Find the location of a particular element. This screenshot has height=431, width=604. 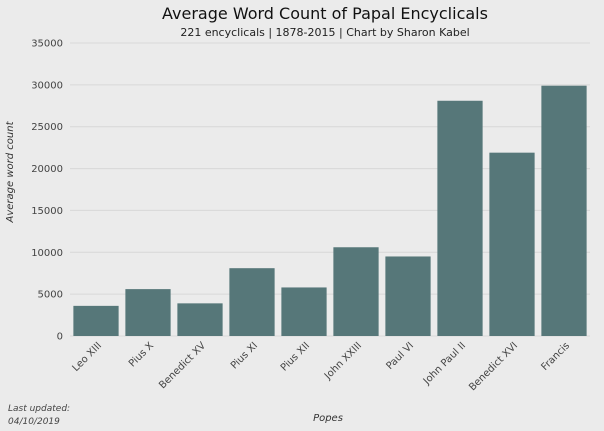

bar-pius-xi is located at coordinates (252, 302).